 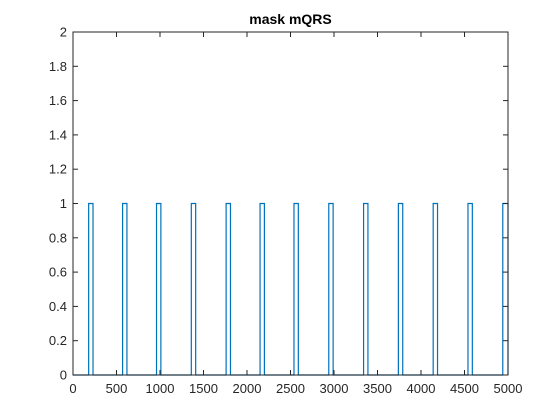 I want to click on x-tick-label: 3500, so click(x=377, y=388).